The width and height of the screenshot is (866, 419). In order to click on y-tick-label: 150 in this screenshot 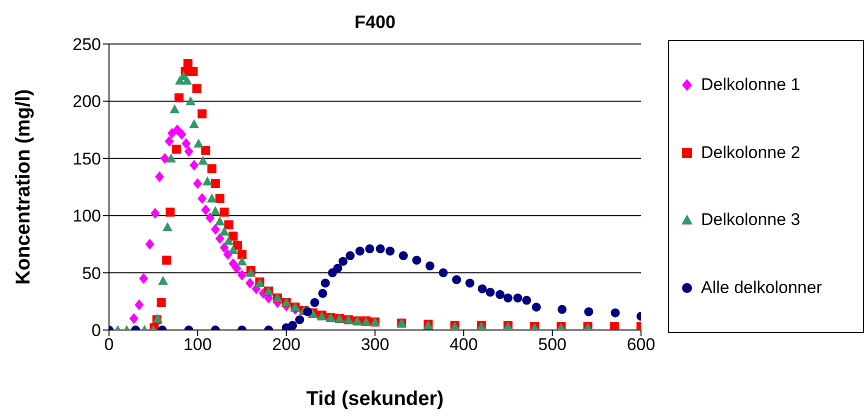, I will do `click(86, 158)`.